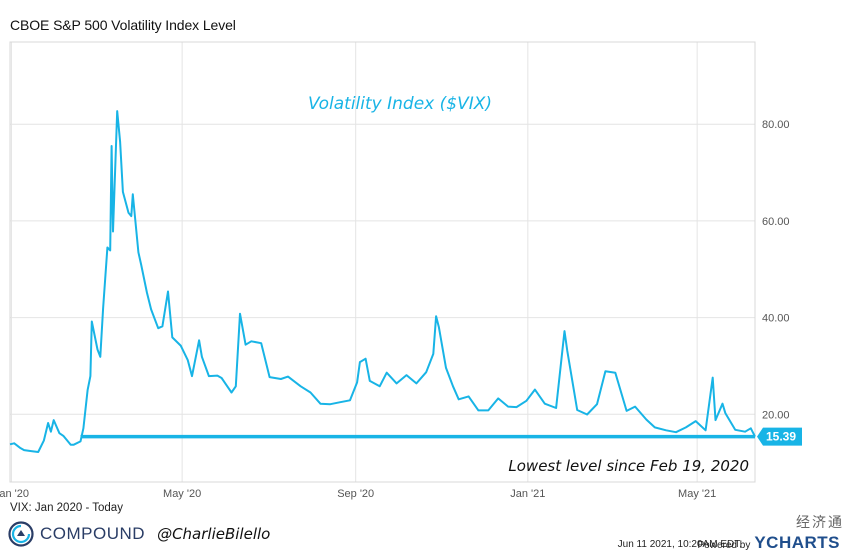  Describe the element at coordinates (776, 319) in the screenshot. I see `y-tick-label: 40.00` at that location.